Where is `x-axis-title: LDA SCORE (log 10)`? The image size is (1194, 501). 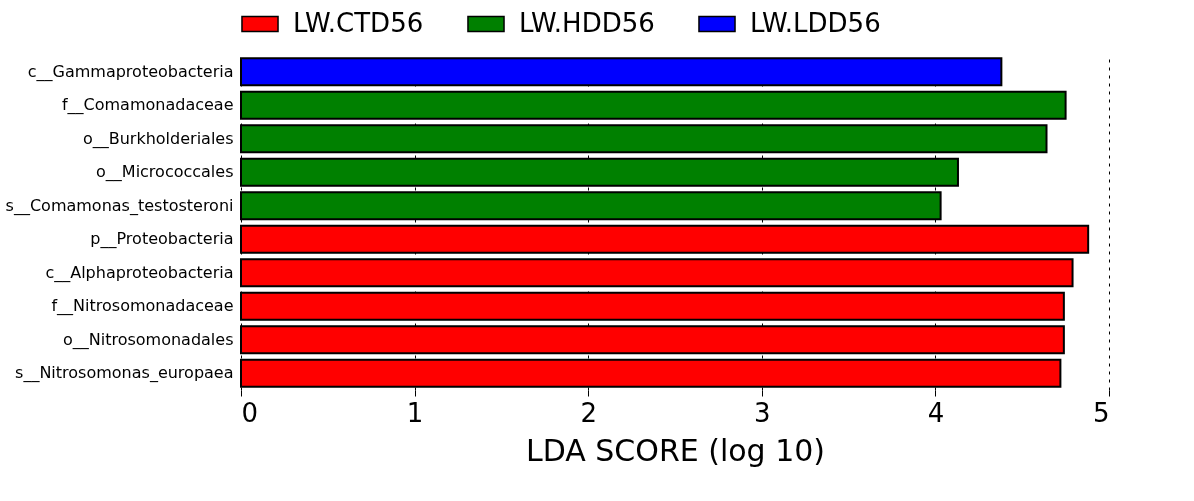 x-axis-title: LDA SCORE (log 10) is located at coordinates (675, 450).